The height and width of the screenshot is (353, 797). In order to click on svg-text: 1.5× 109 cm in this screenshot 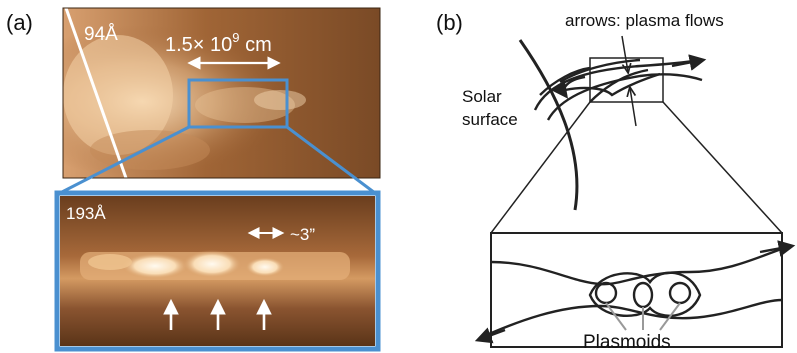, I will do `click(218, 43)`.